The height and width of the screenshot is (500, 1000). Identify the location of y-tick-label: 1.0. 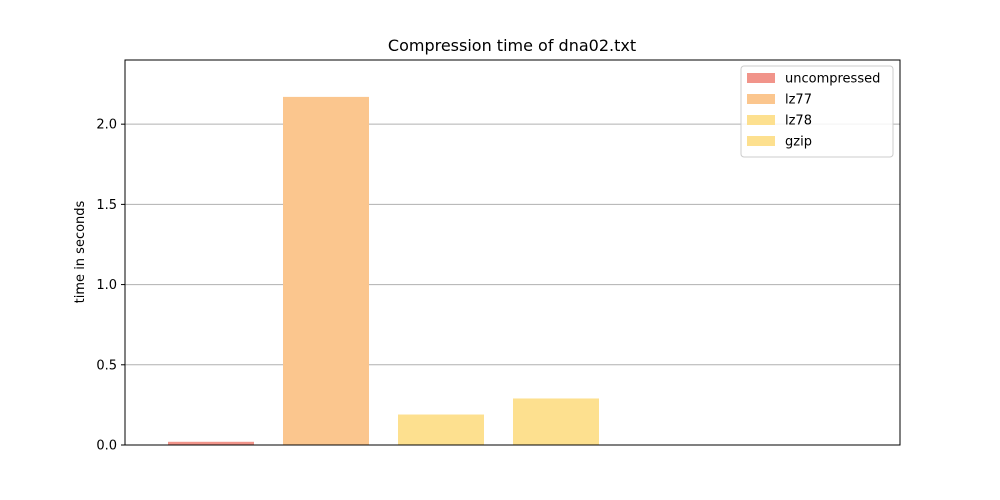
(106, 285).